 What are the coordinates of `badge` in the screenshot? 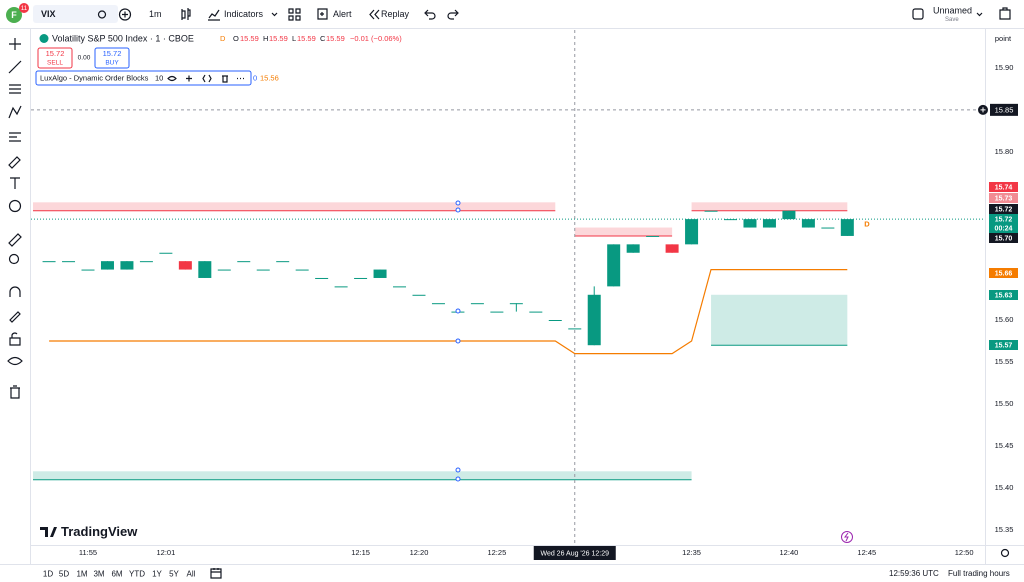 It's located at (24, 8).